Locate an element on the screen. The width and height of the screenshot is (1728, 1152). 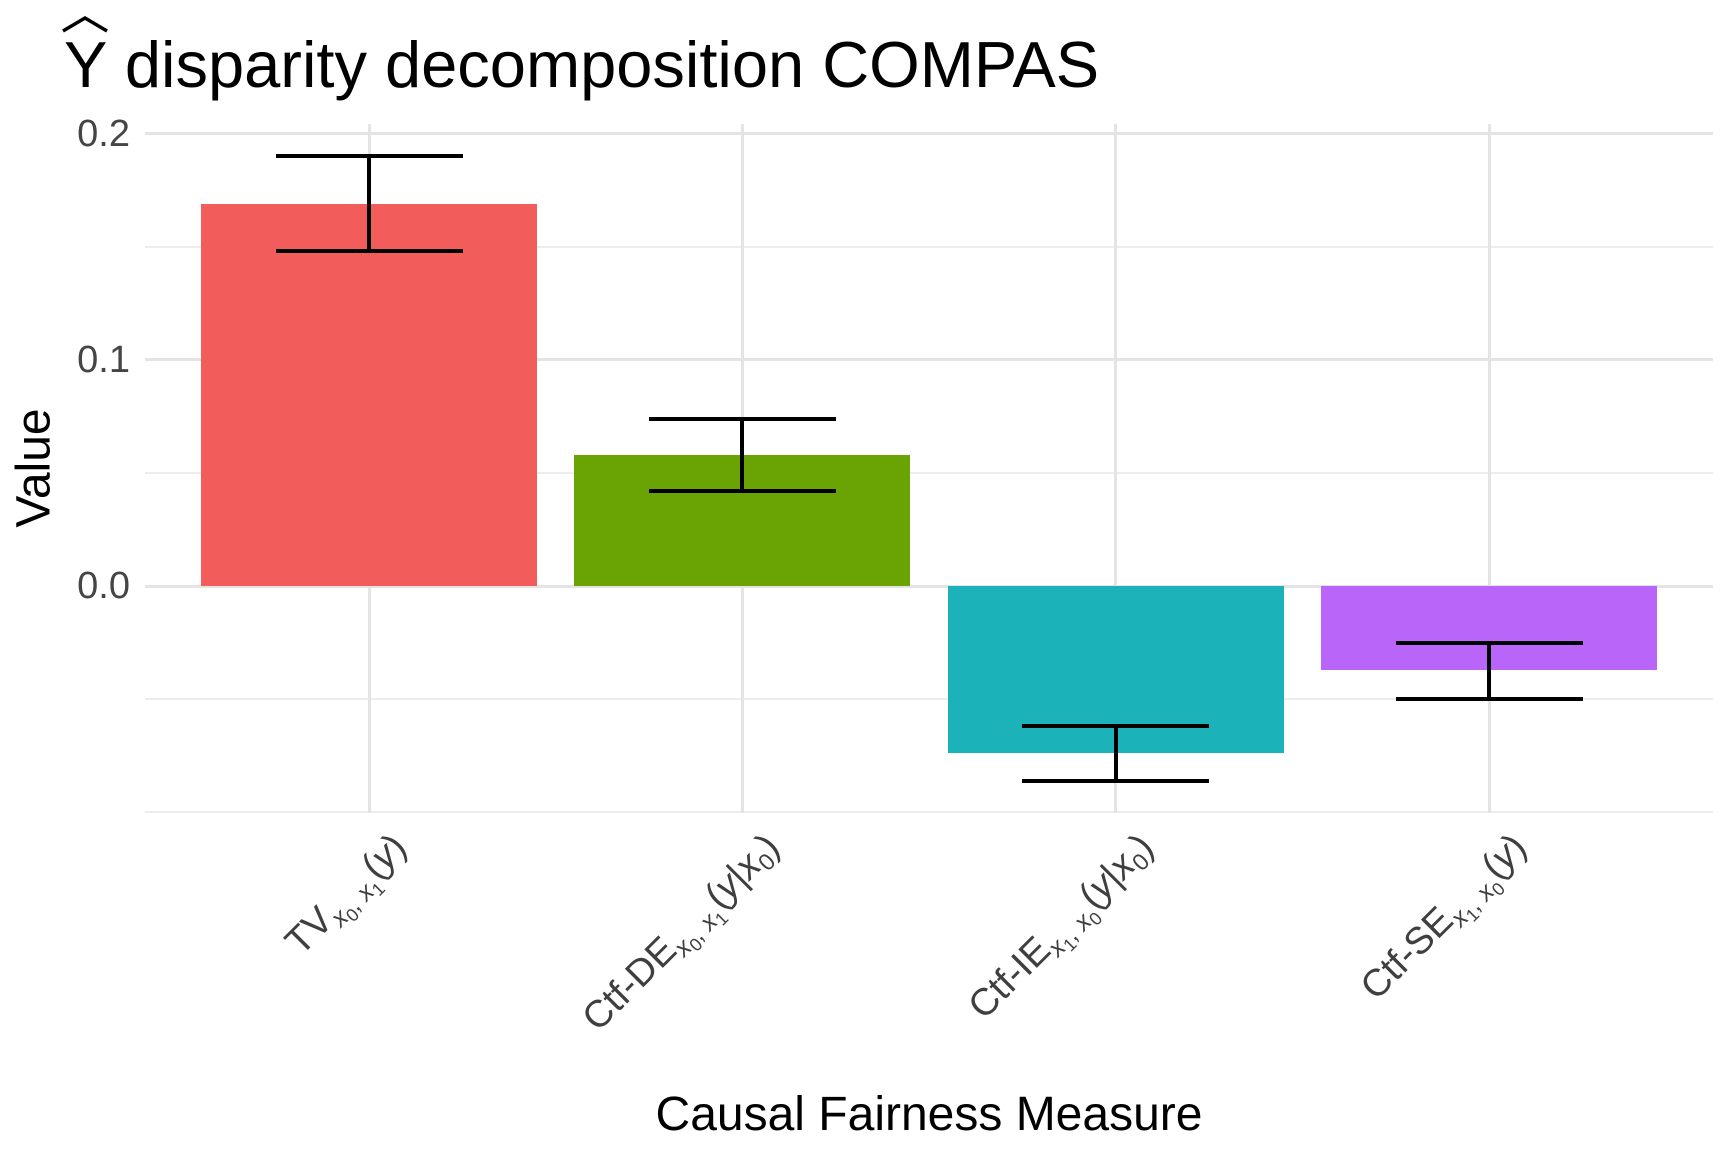
y-tick-label: 0.0 is located at coordinates (103, 586).